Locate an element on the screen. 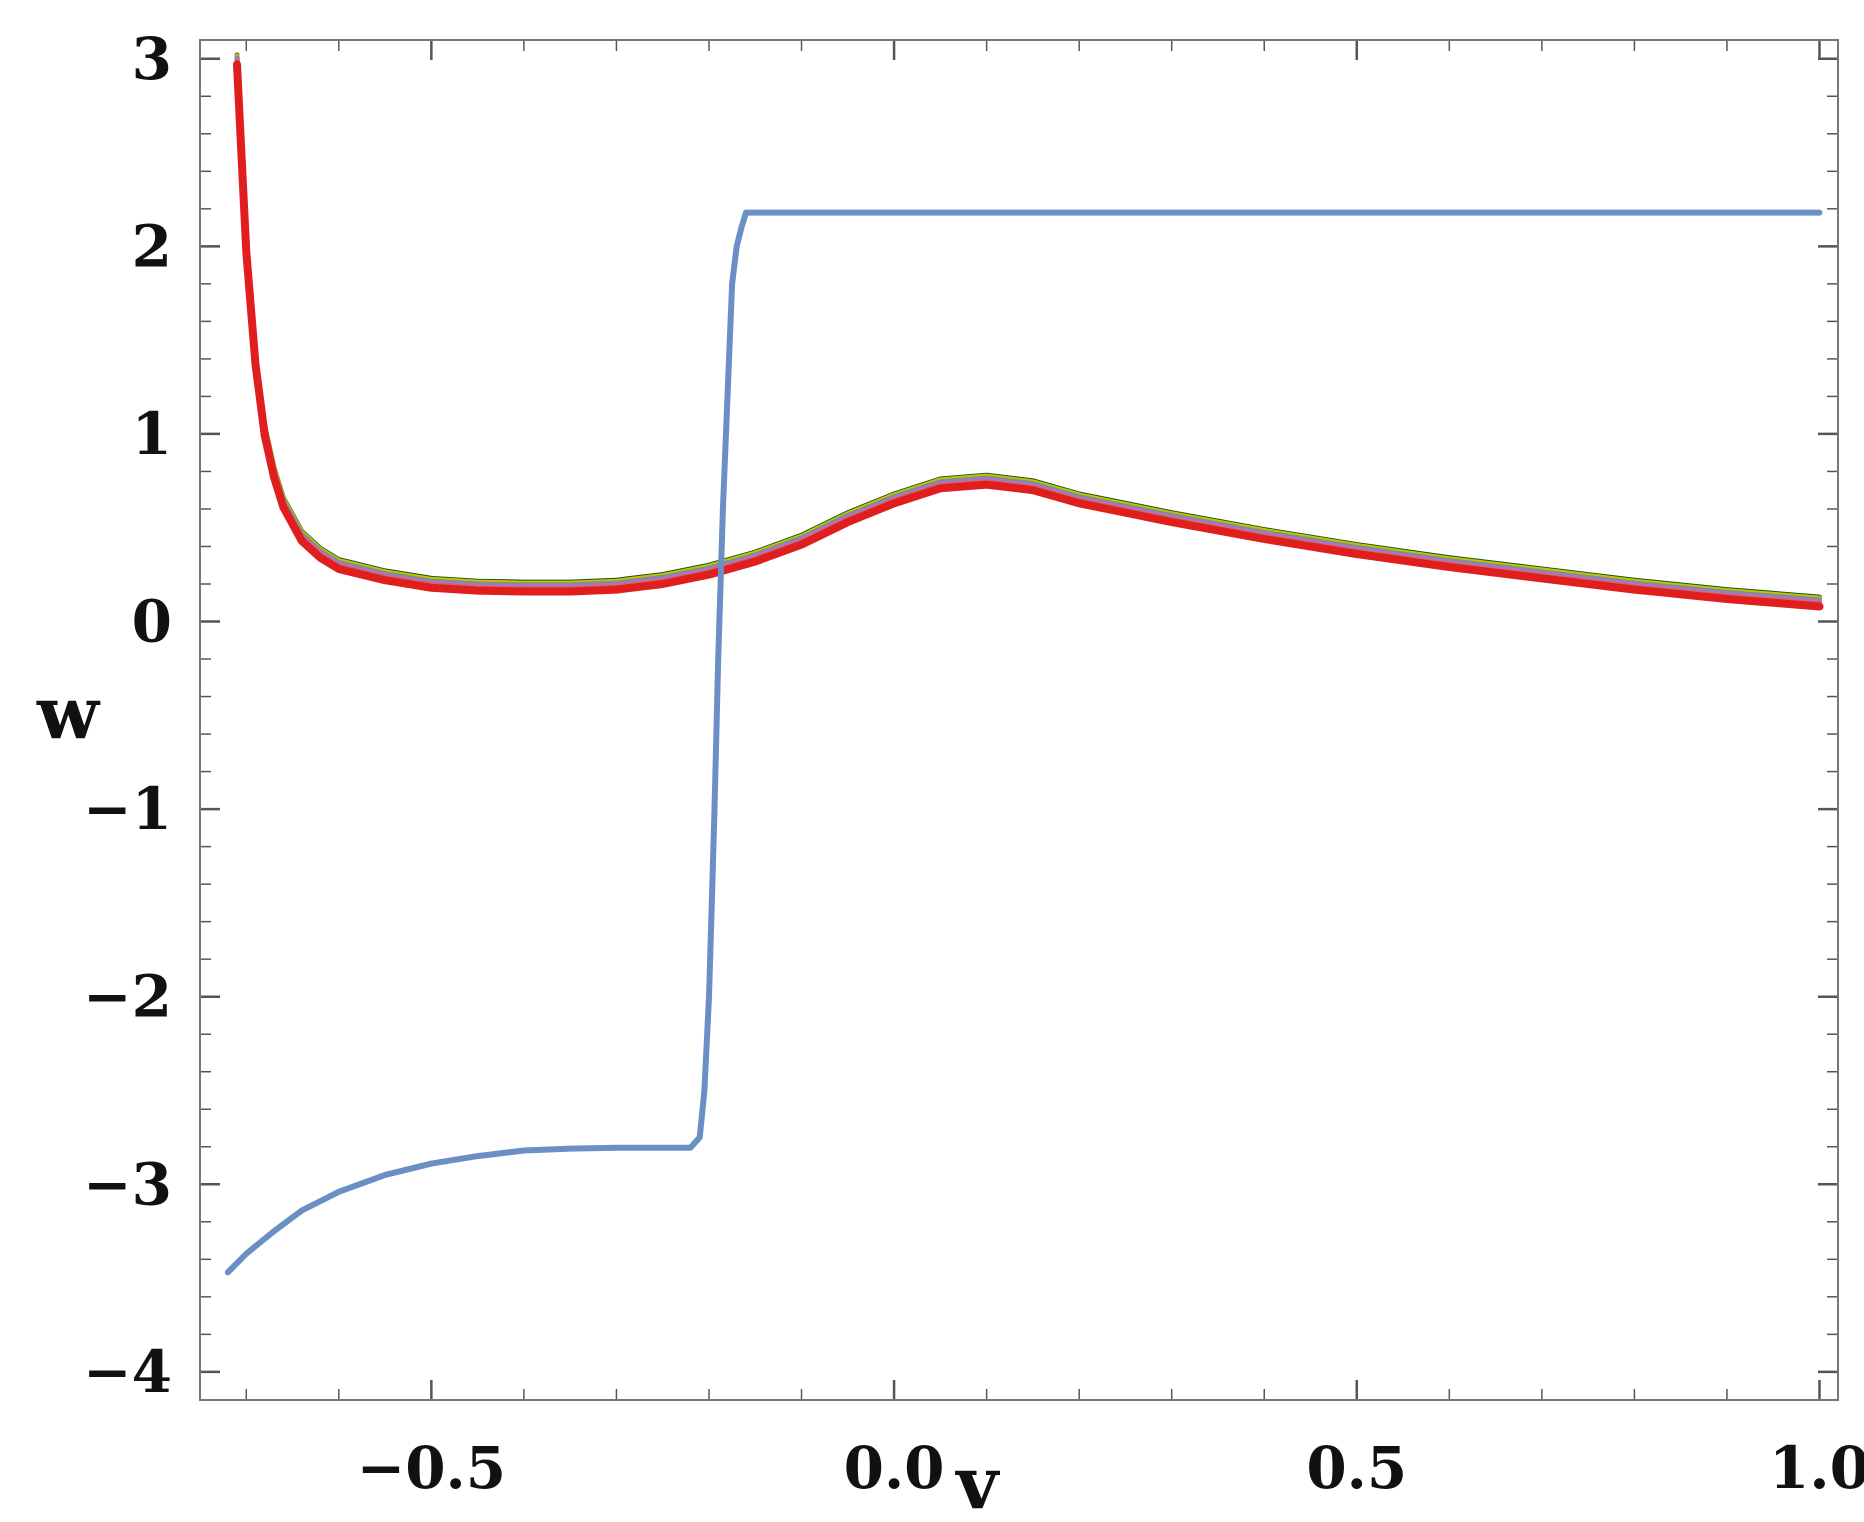 This screenshot has height=1522, width=1864. y-tick-label: −2 is located at coordinates (127, 997).